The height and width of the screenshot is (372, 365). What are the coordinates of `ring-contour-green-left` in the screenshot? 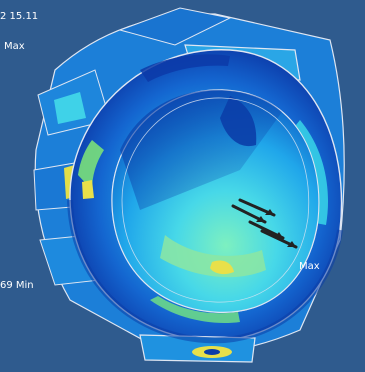 It's located at (91, 165).